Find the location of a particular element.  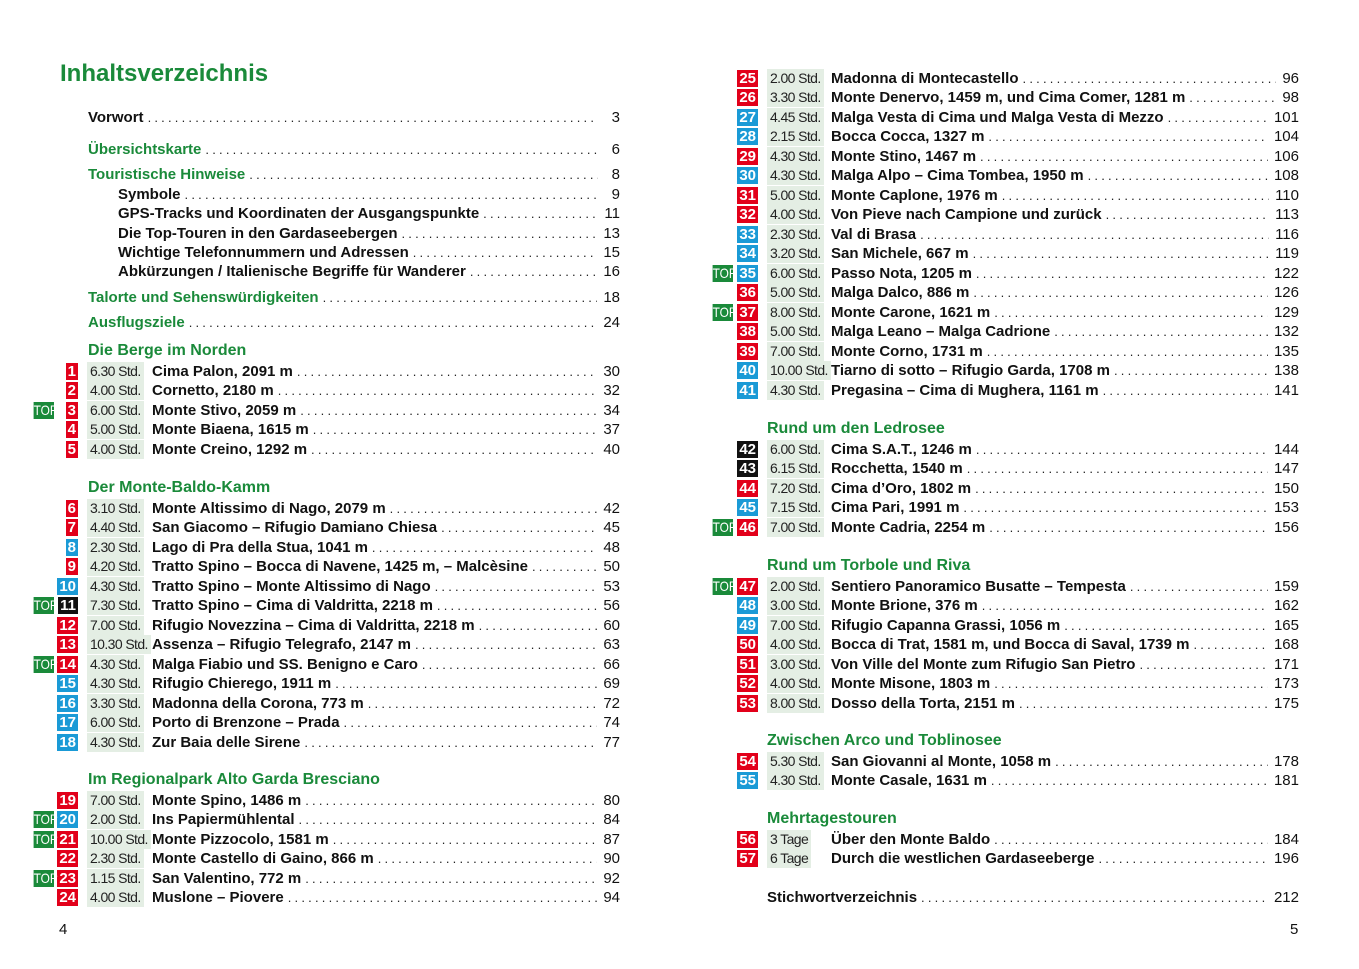

tour-number-badge: 32 is located at coordinates (747, 214).